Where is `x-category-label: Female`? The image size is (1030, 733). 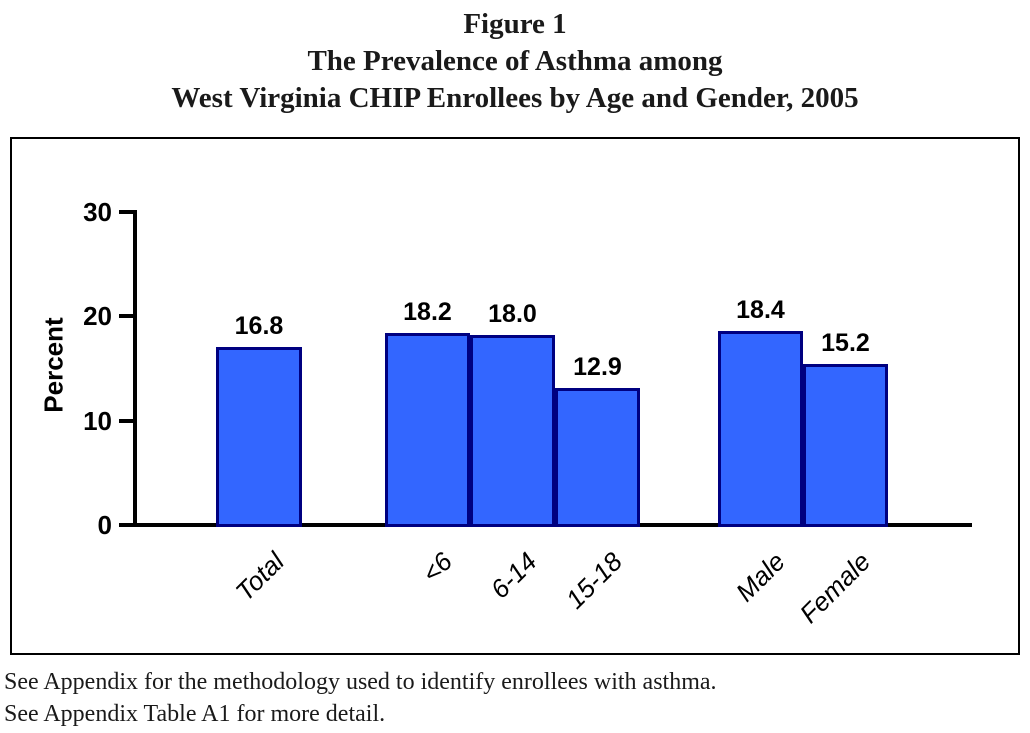
x-category-label: Female is located at coordinates (835, 587).